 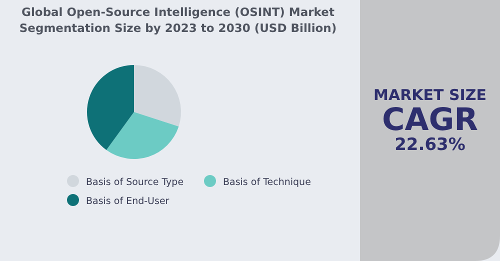 I want to click on legend-label: Basis of Technique, so click(x=267, y=182).